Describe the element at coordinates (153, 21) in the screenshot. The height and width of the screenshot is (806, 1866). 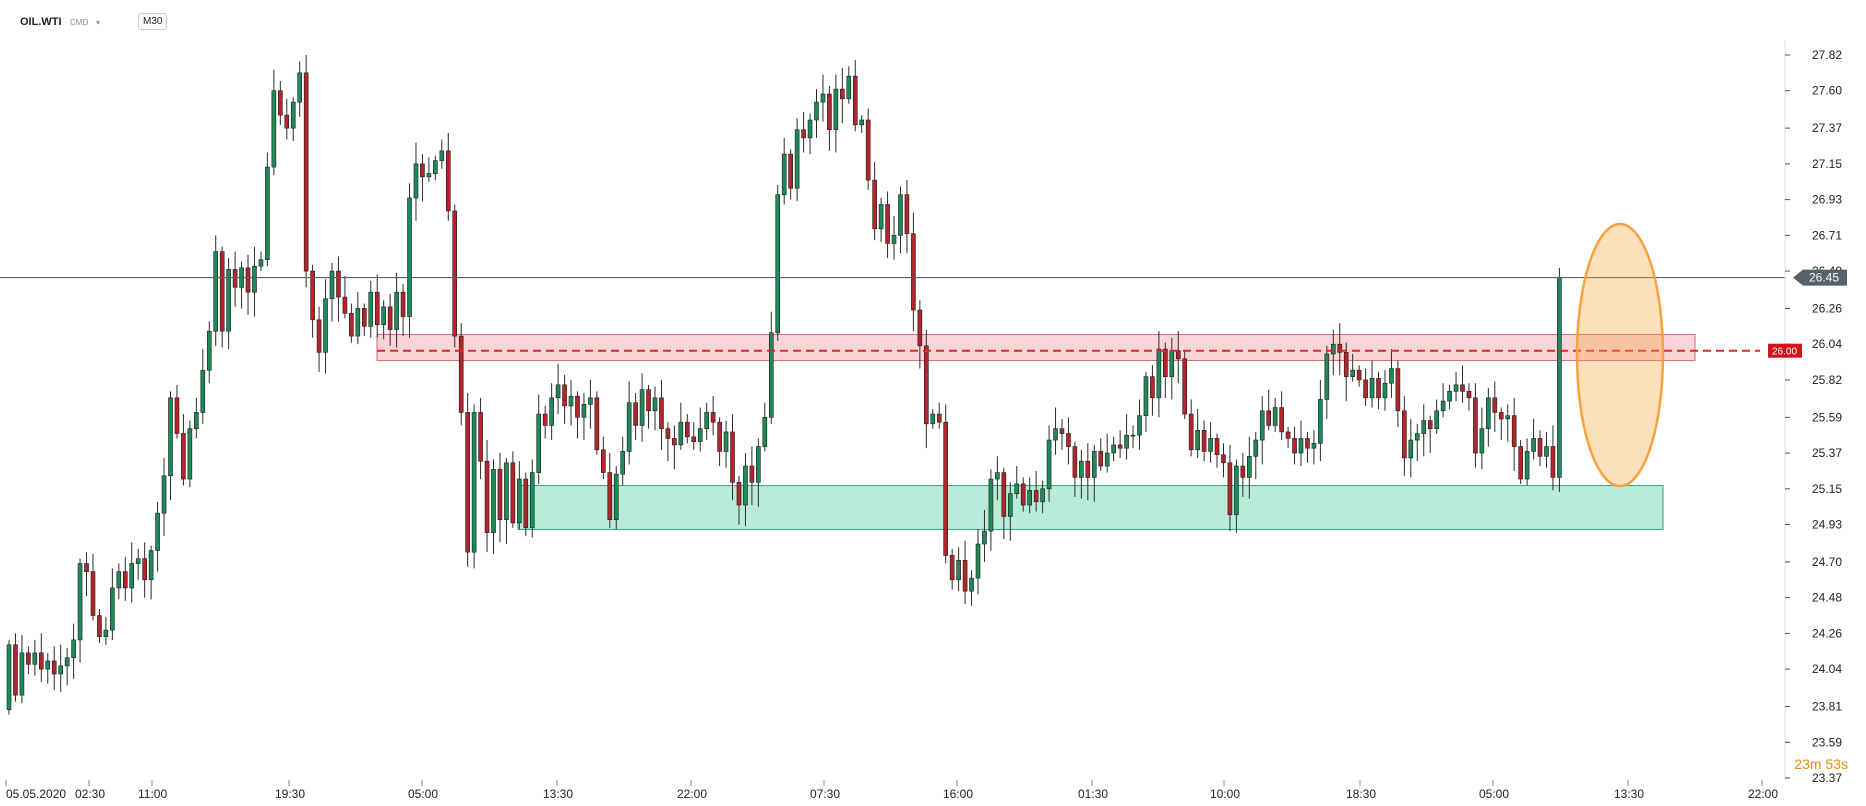
I see `timeframe-button: M30` at that location.